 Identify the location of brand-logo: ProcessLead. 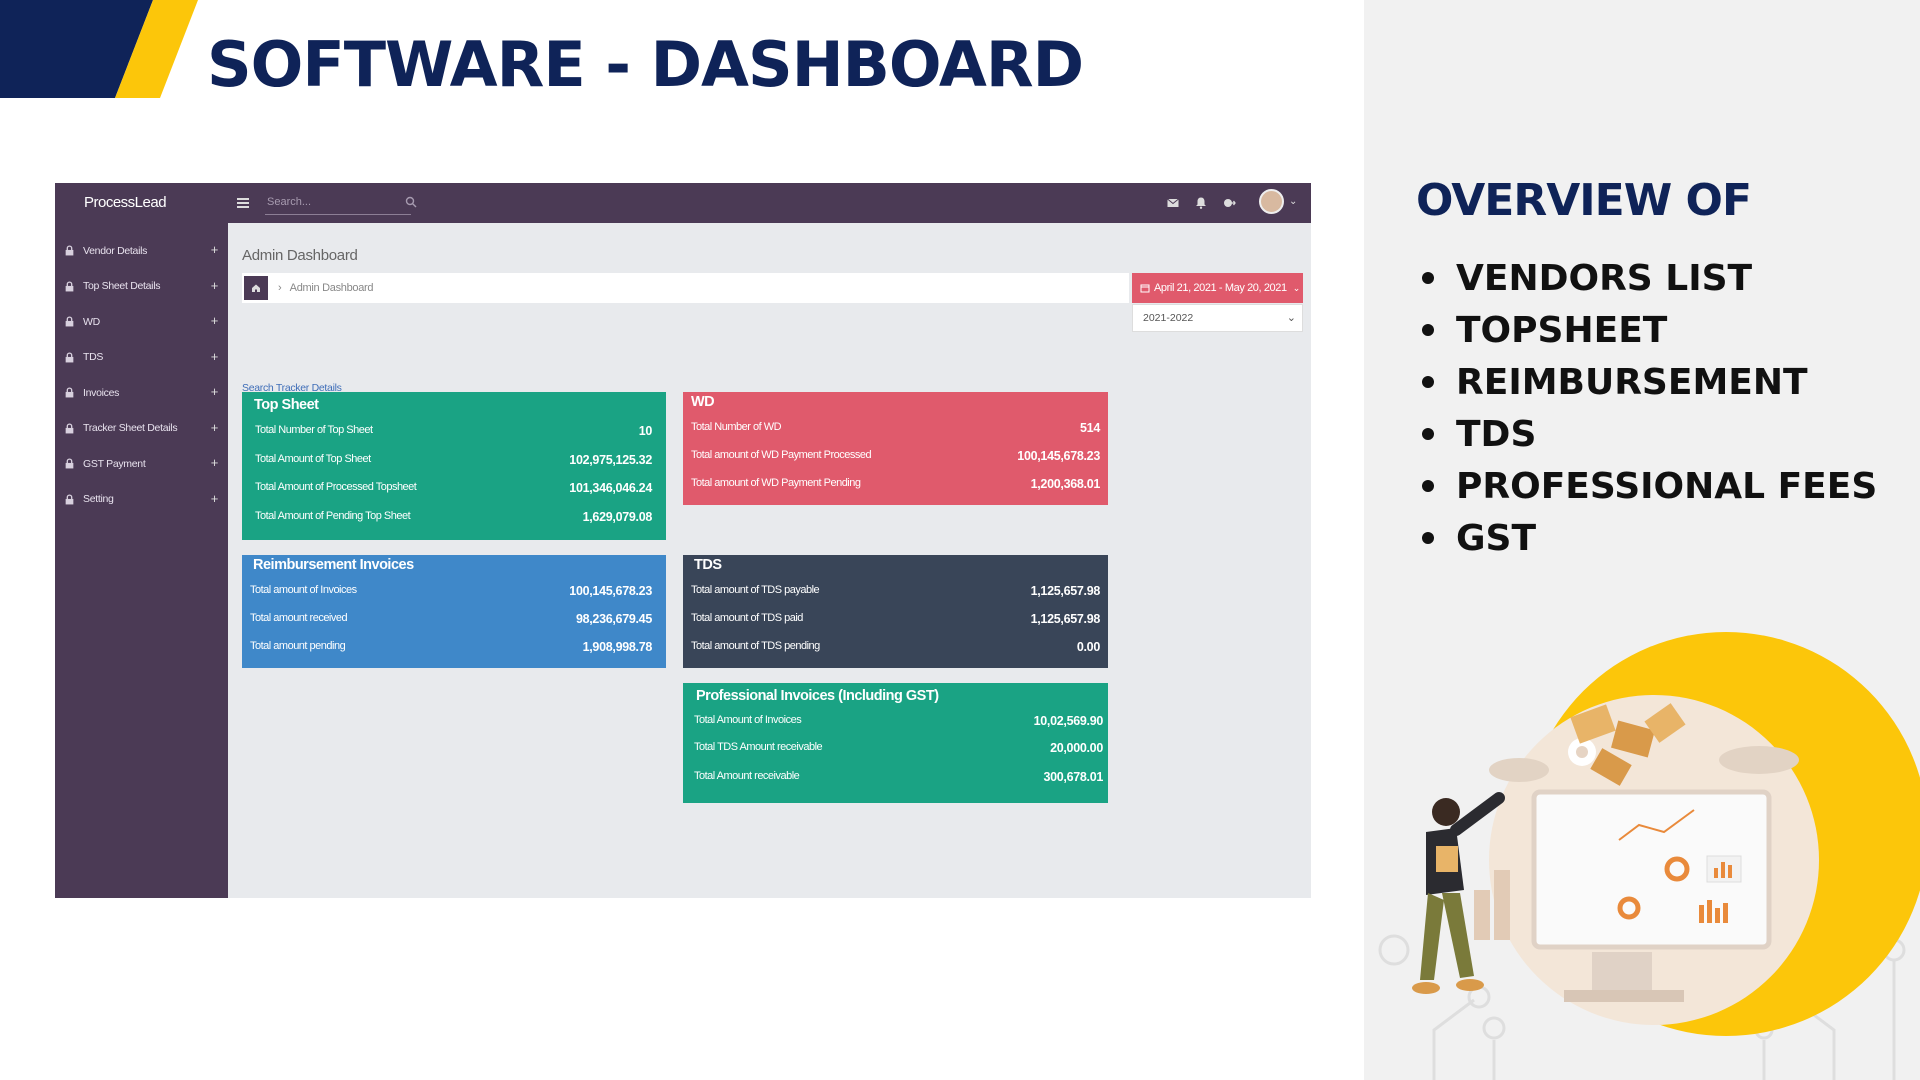
(125, 202).